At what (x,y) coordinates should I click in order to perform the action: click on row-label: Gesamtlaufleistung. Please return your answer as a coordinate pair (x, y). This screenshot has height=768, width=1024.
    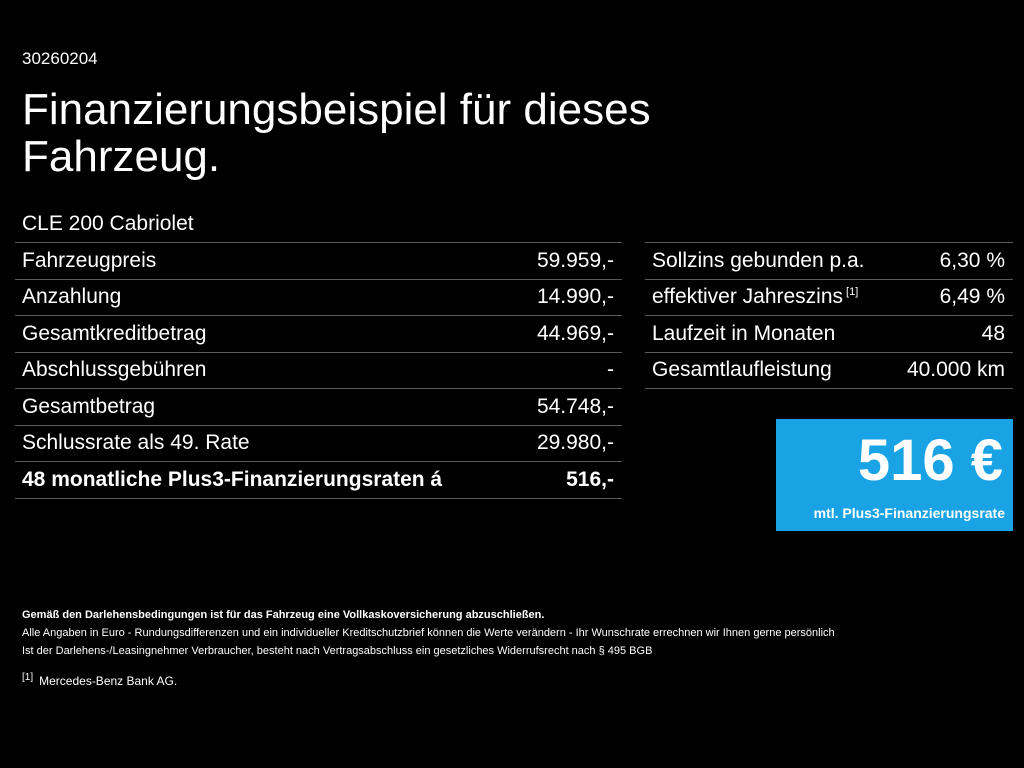
    Looking at the image, I should click on (742, 370).